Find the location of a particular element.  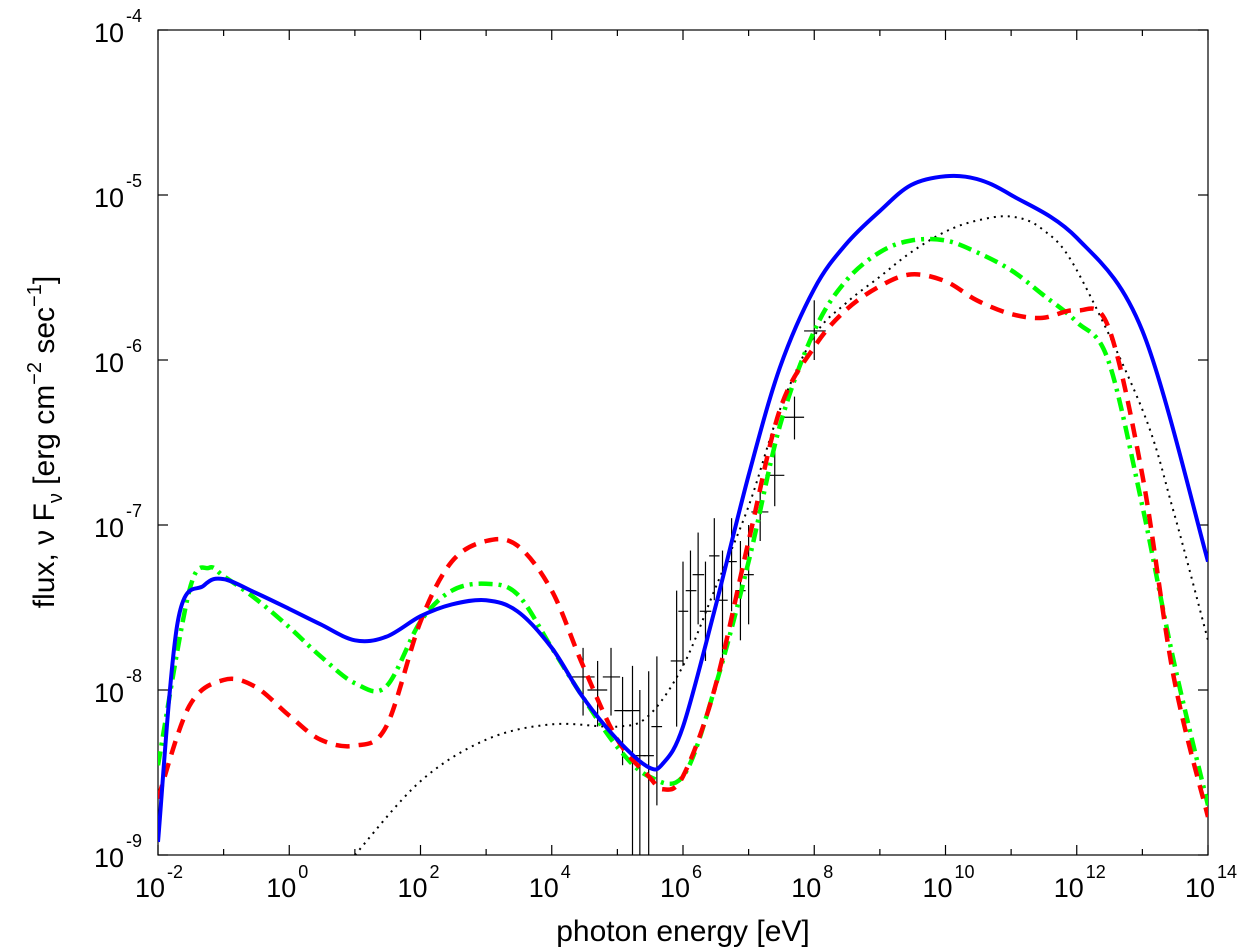

y-tick-label-exponent: -5 is located at coordinates (134, 181).